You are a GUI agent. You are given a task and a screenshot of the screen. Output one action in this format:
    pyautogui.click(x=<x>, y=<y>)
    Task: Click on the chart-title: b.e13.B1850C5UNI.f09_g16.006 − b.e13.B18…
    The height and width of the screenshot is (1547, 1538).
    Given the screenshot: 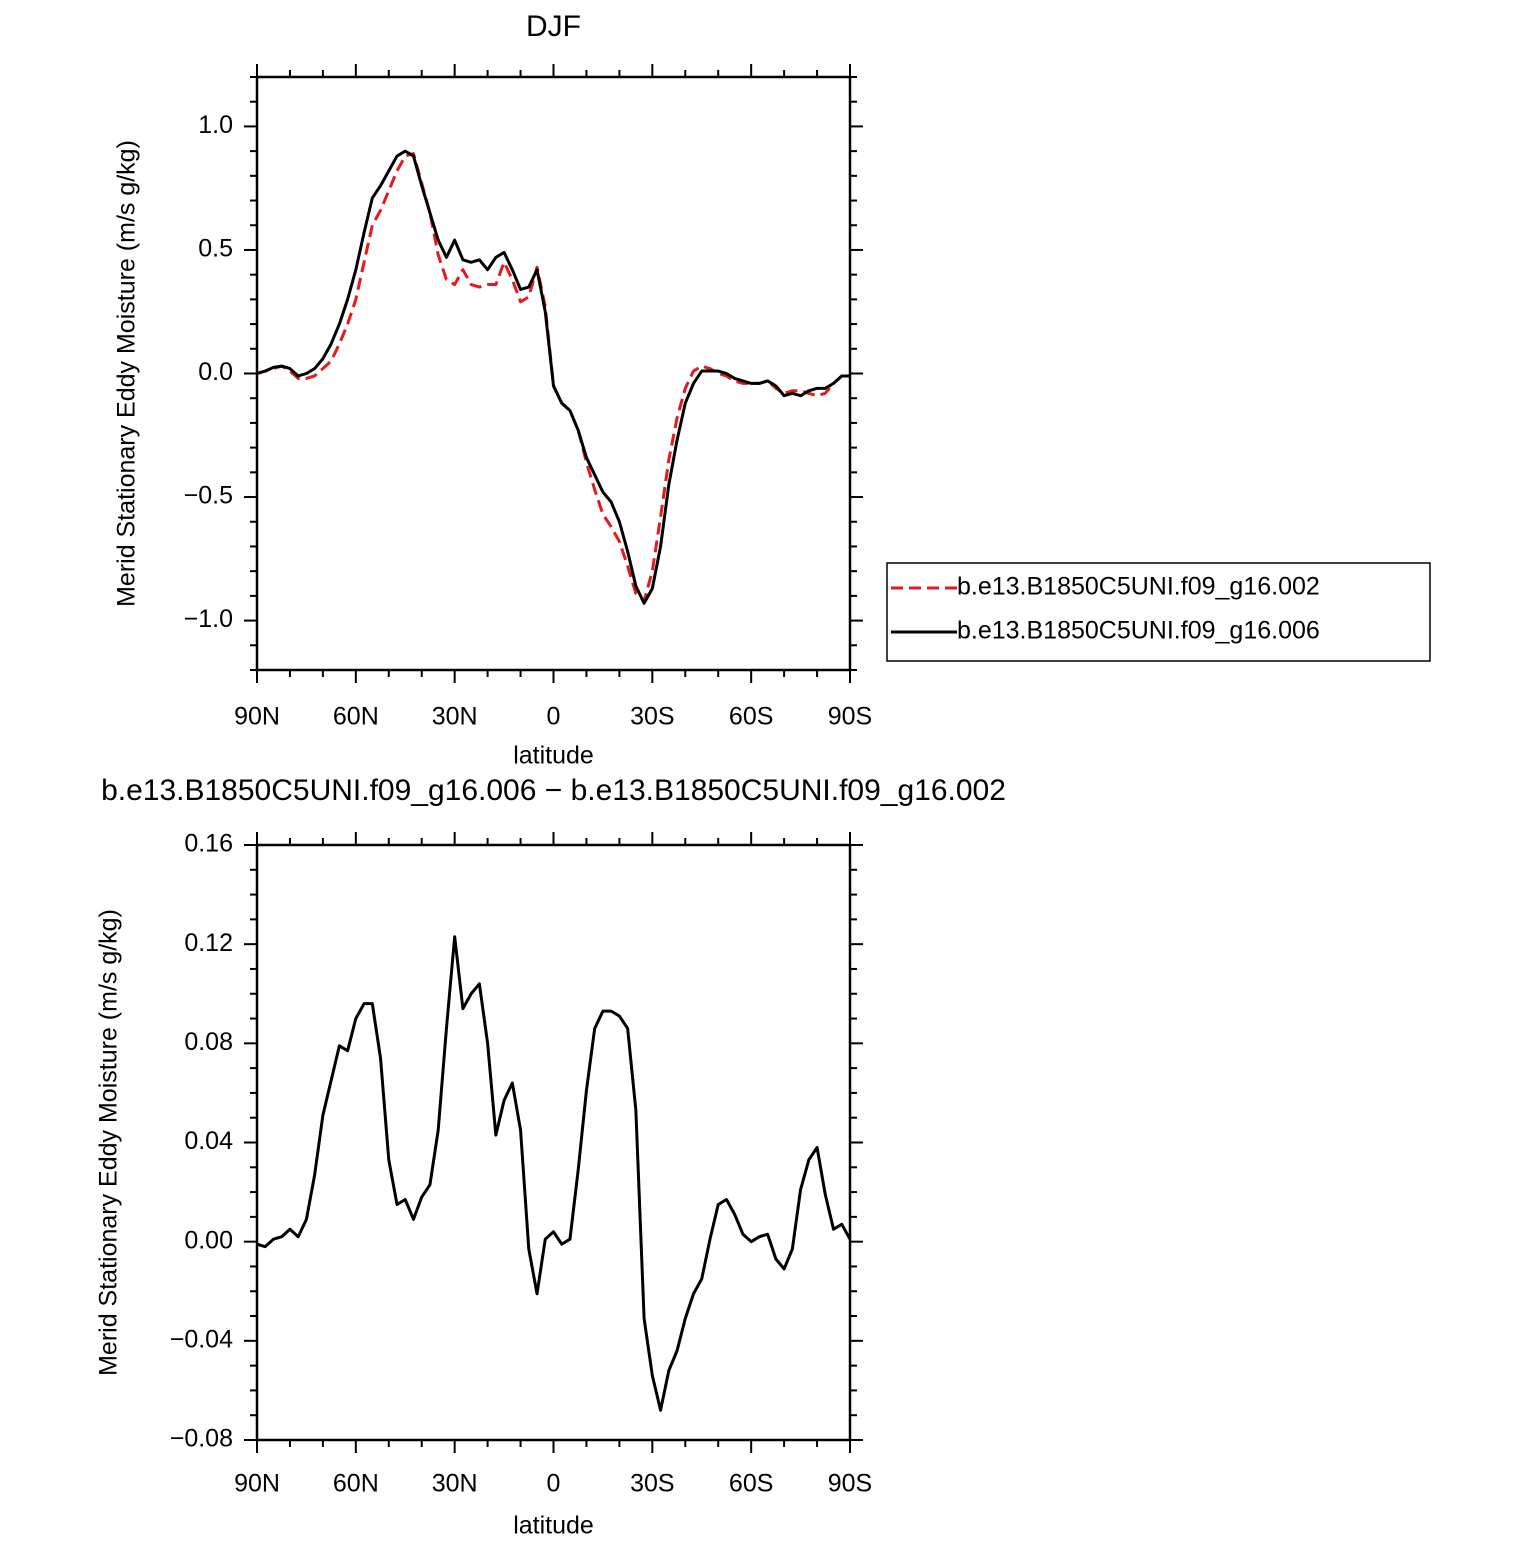 What is the action you would take?
    pyautogui.click(x=553, y=790)
    